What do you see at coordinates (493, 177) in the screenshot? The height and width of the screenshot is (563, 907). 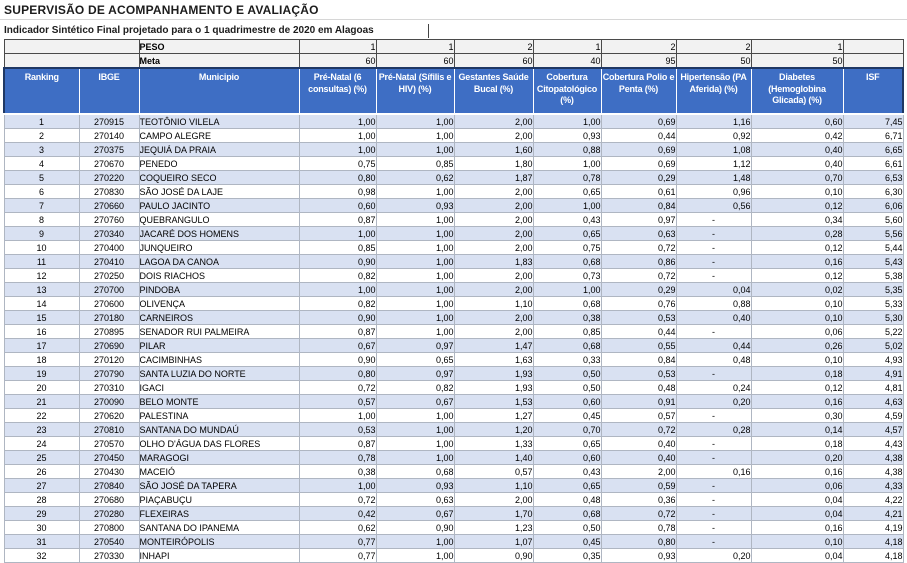 I see `indicator-cell: 1,87` at bounding box center [493, 177].